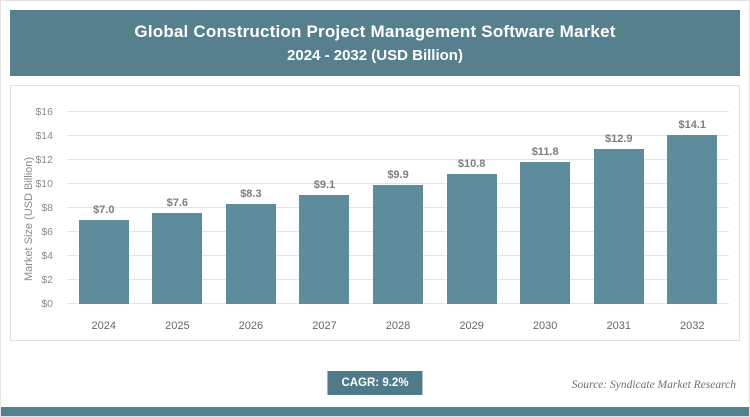 The height and width of the screenshot is (417, 750). Describe the element at coordinates (36, 208) in the screenshot. I see `y-tick-labels: $0 $2 $4 $6 $8 $10 $12 $14 $16` at that location.